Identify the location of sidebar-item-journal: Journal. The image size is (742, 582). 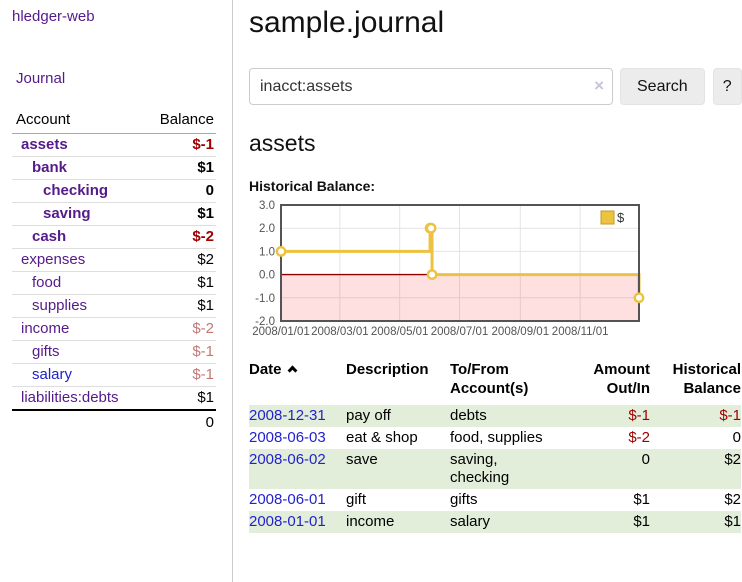
(41, 78).